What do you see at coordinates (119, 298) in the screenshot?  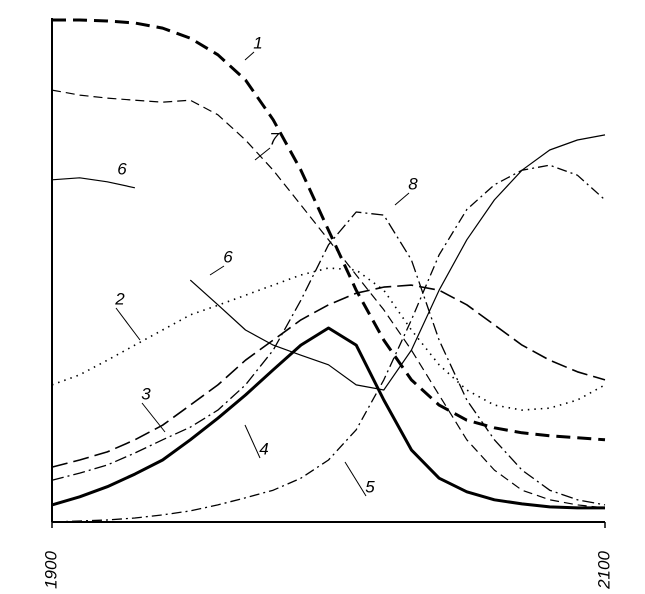 I see `series-label: 2` at bounding box center [119, 298].